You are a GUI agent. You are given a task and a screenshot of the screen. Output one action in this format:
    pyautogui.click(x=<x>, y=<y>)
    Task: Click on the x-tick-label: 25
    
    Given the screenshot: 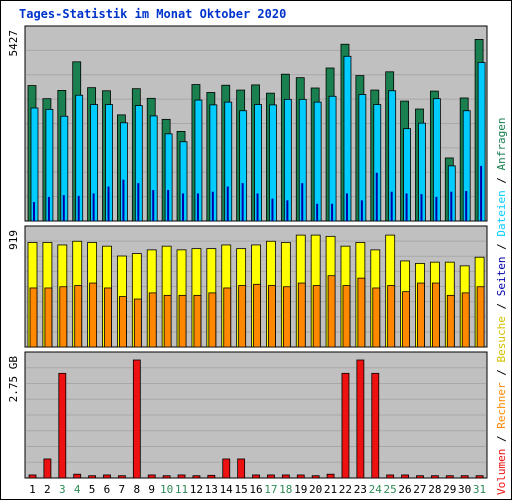 What is the action you would take?
    pyautogui.click(x=390, y=489)
    